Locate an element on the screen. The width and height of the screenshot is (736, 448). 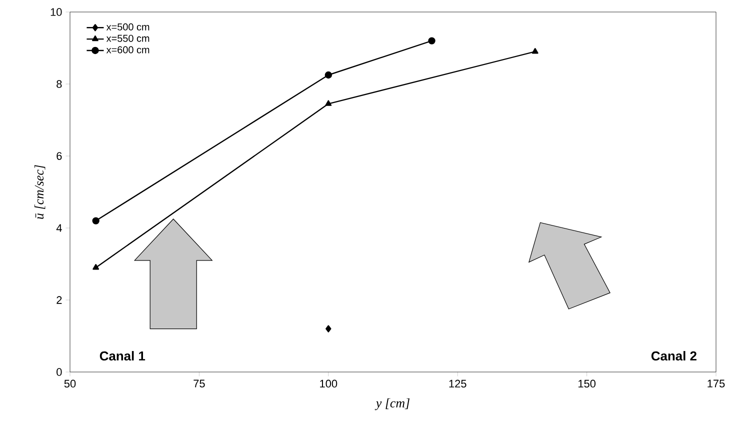
y-tick-label: 2 is located at coordinates (59, 300).